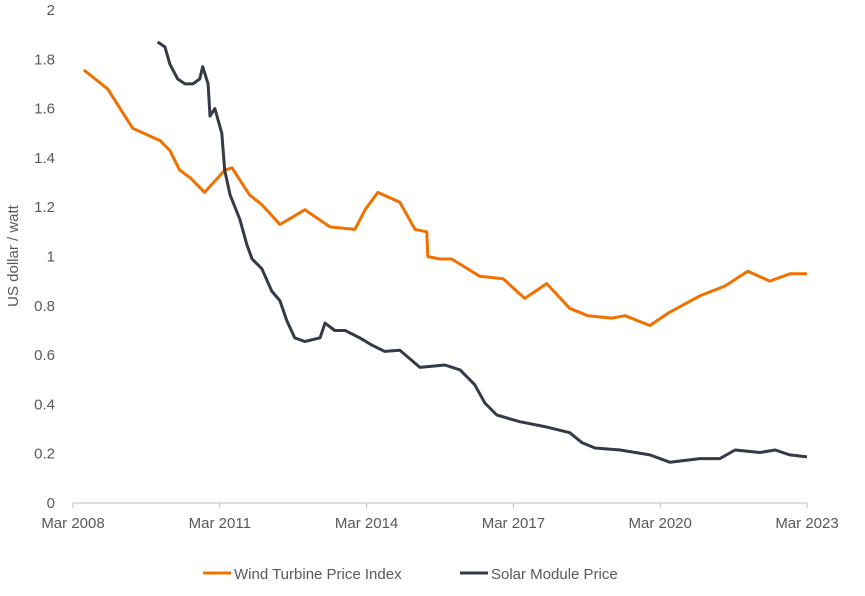 Image resolution: width=865 pixels, height=596 pixels. I want to click on y-tick-label: 1.6, so click(44, 109).